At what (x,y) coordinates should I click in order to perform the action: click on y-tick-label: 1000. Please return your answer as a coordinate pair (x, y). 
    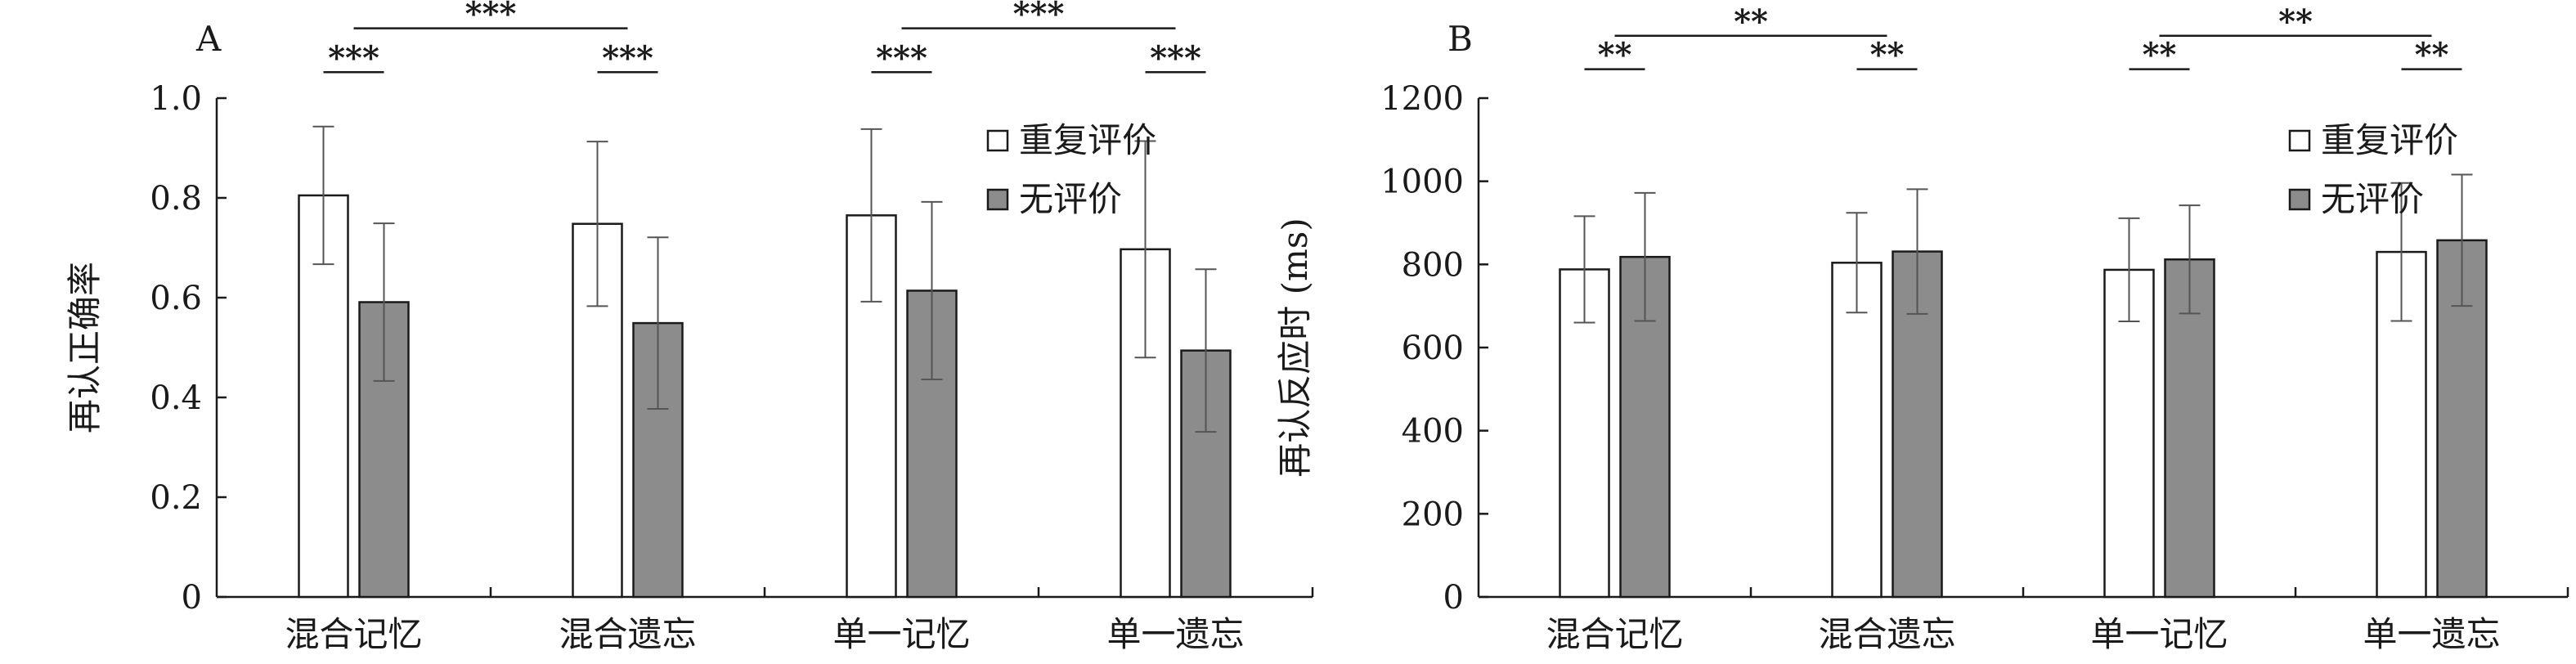
    Looking at the image, I should click on (1422, 183).